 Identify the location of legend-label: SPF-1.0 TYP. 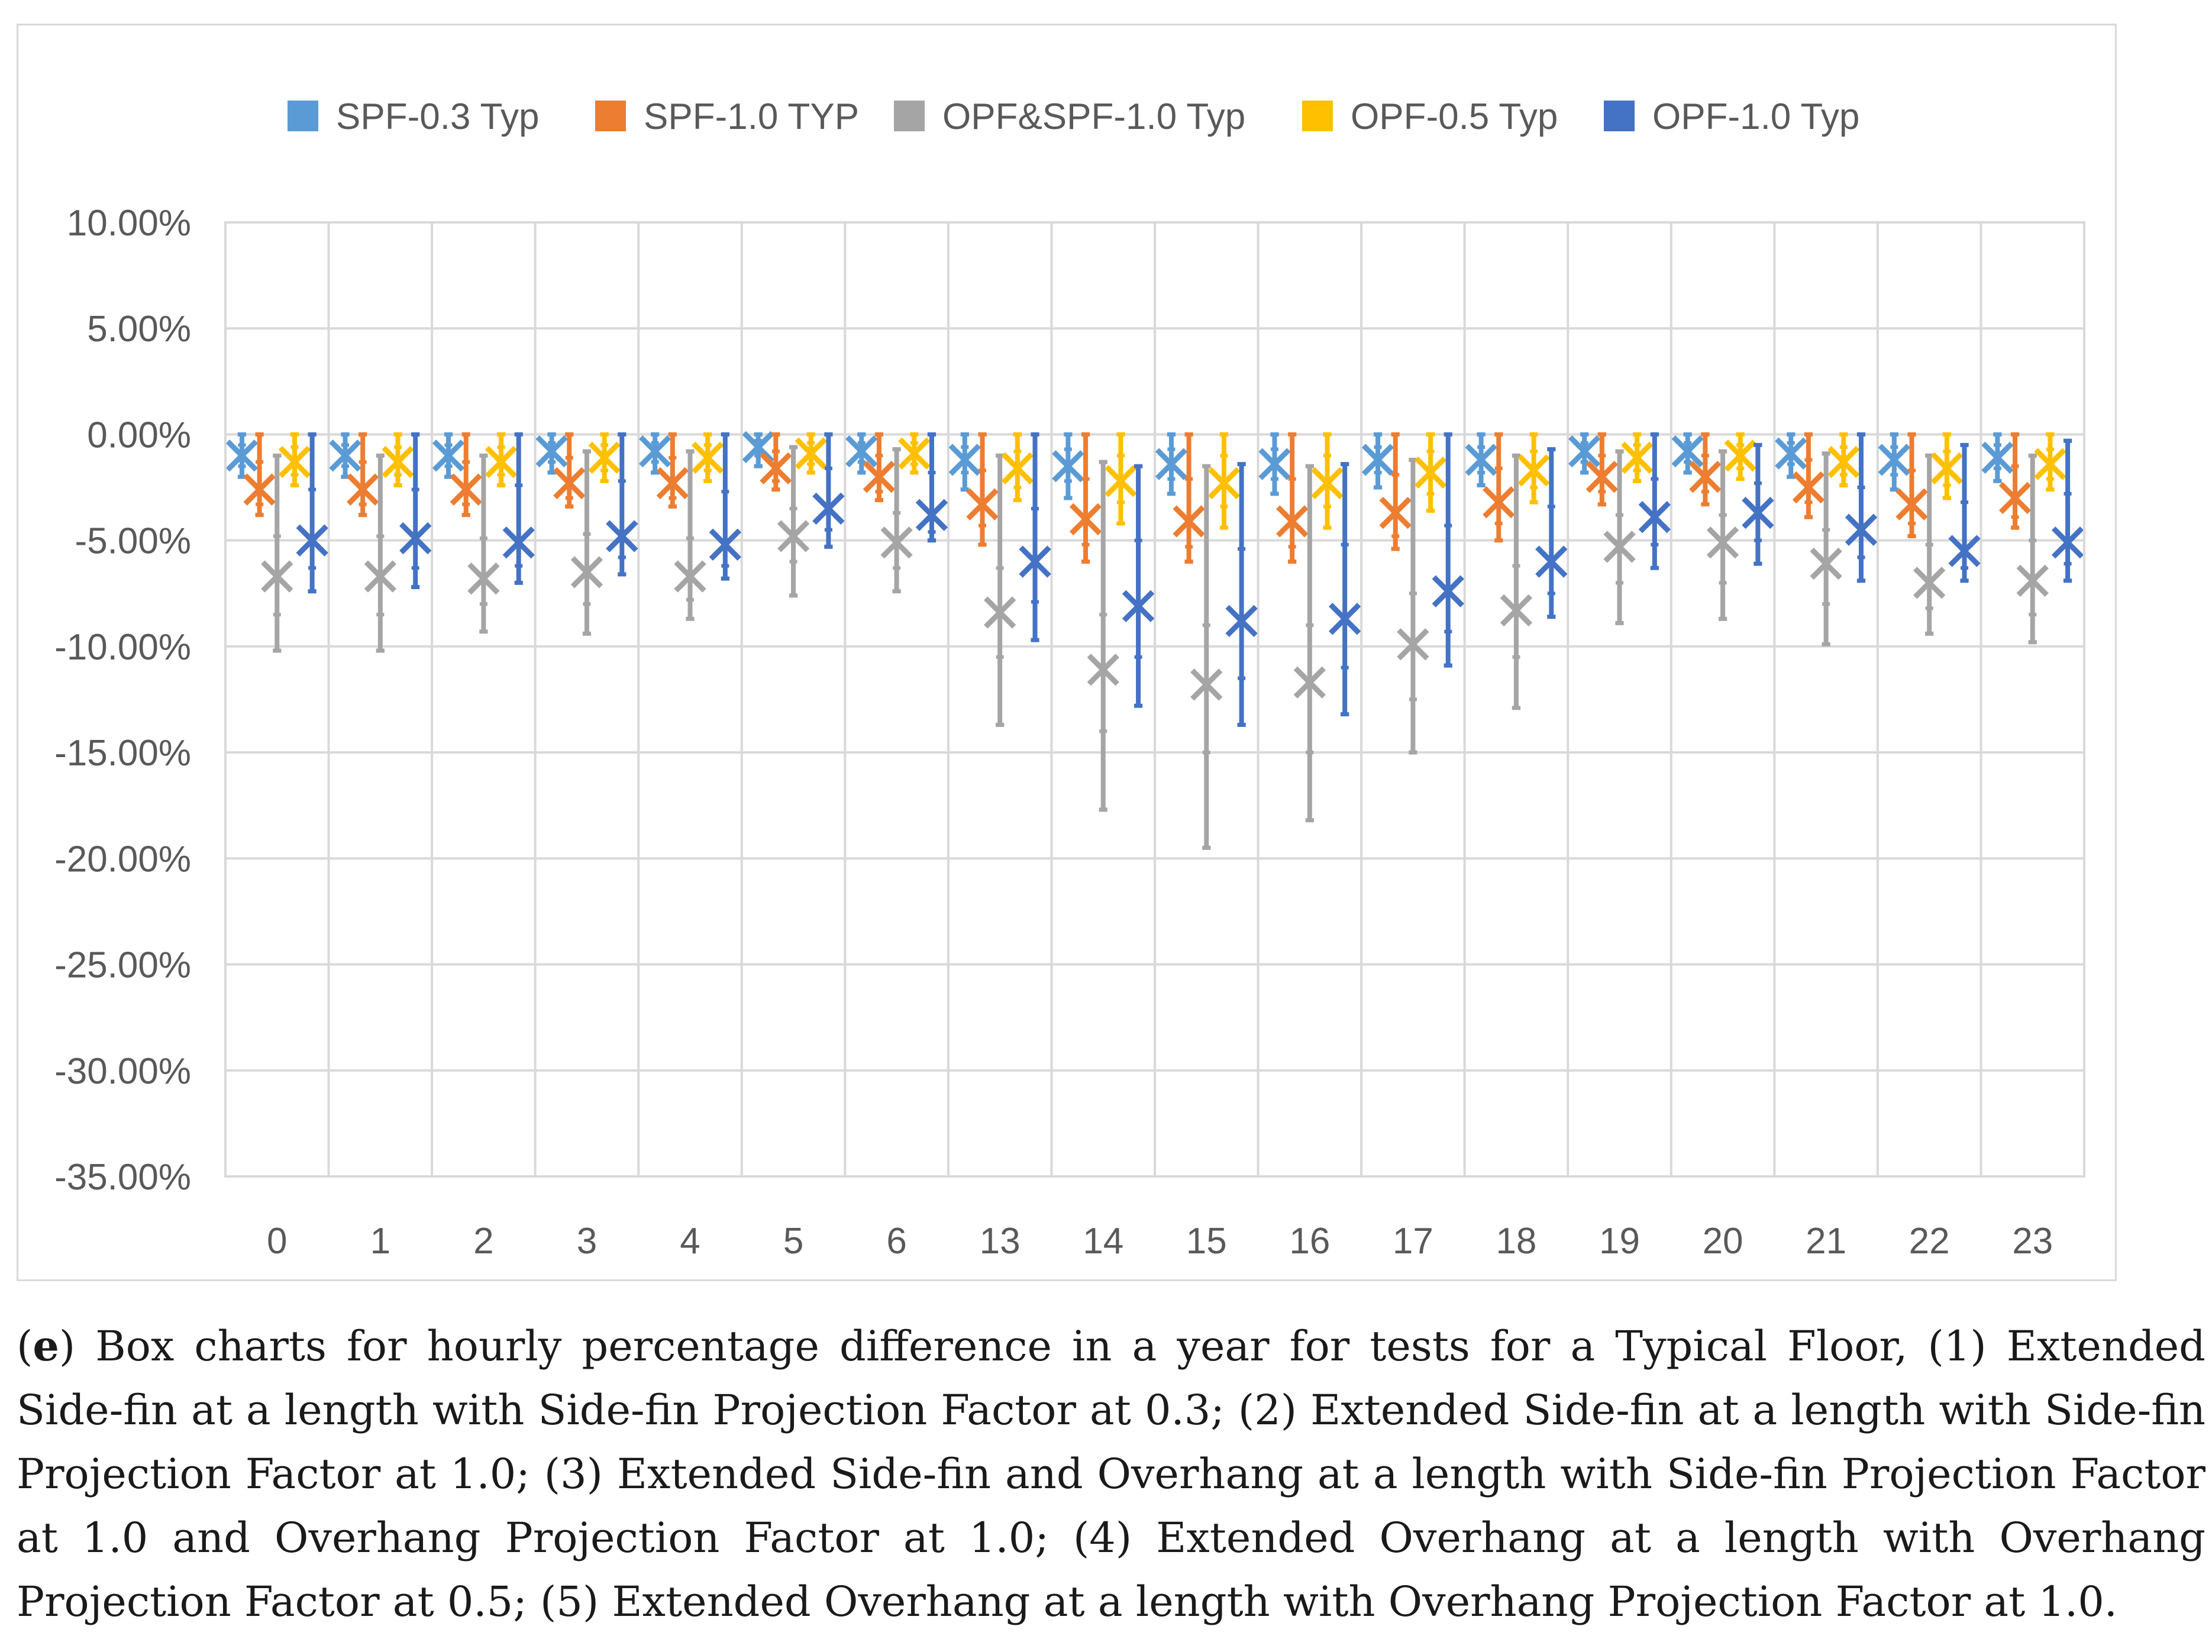
(751, 116).